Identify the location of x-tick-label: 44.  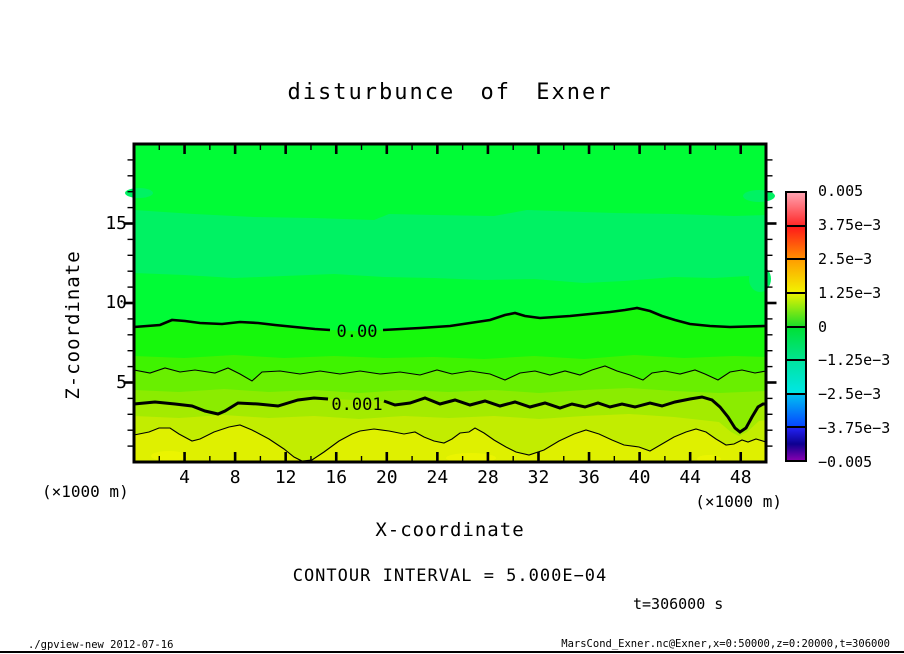
(690, 477).